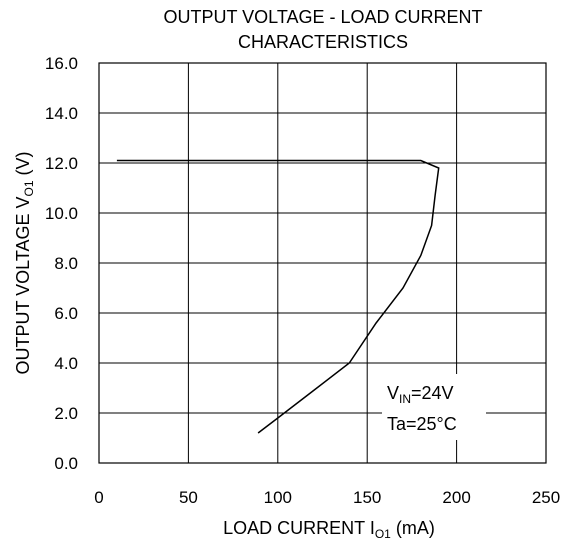 This screenshot has width=571, height=545. I want to click on x-tick-label: 250, so click(546, 497).